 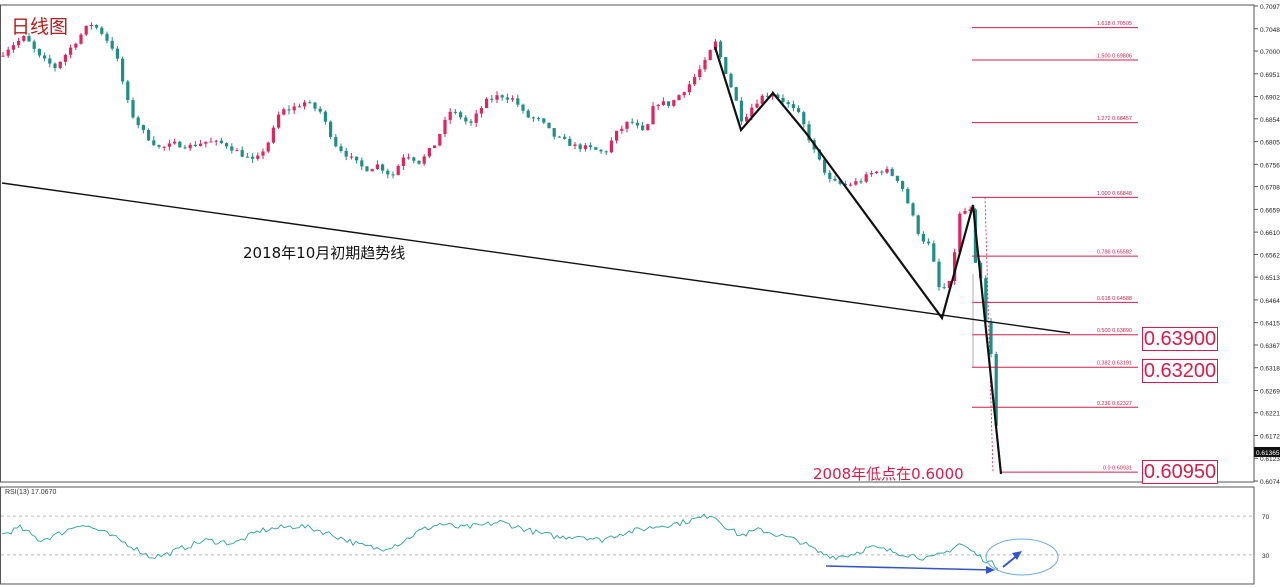 I want to click on rsi-level-label: 70, so click(x=1266, y=517).